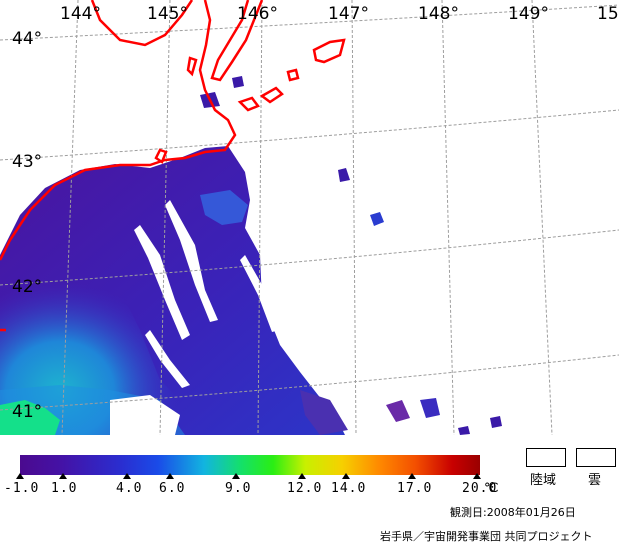 Image resolution: width=619 pixels, height=546 pixels. What do you see at coordinates (22, 488) in the screenshot?
I see `colorbar-tick-label: -1.0` at bounding box center [22, 488].